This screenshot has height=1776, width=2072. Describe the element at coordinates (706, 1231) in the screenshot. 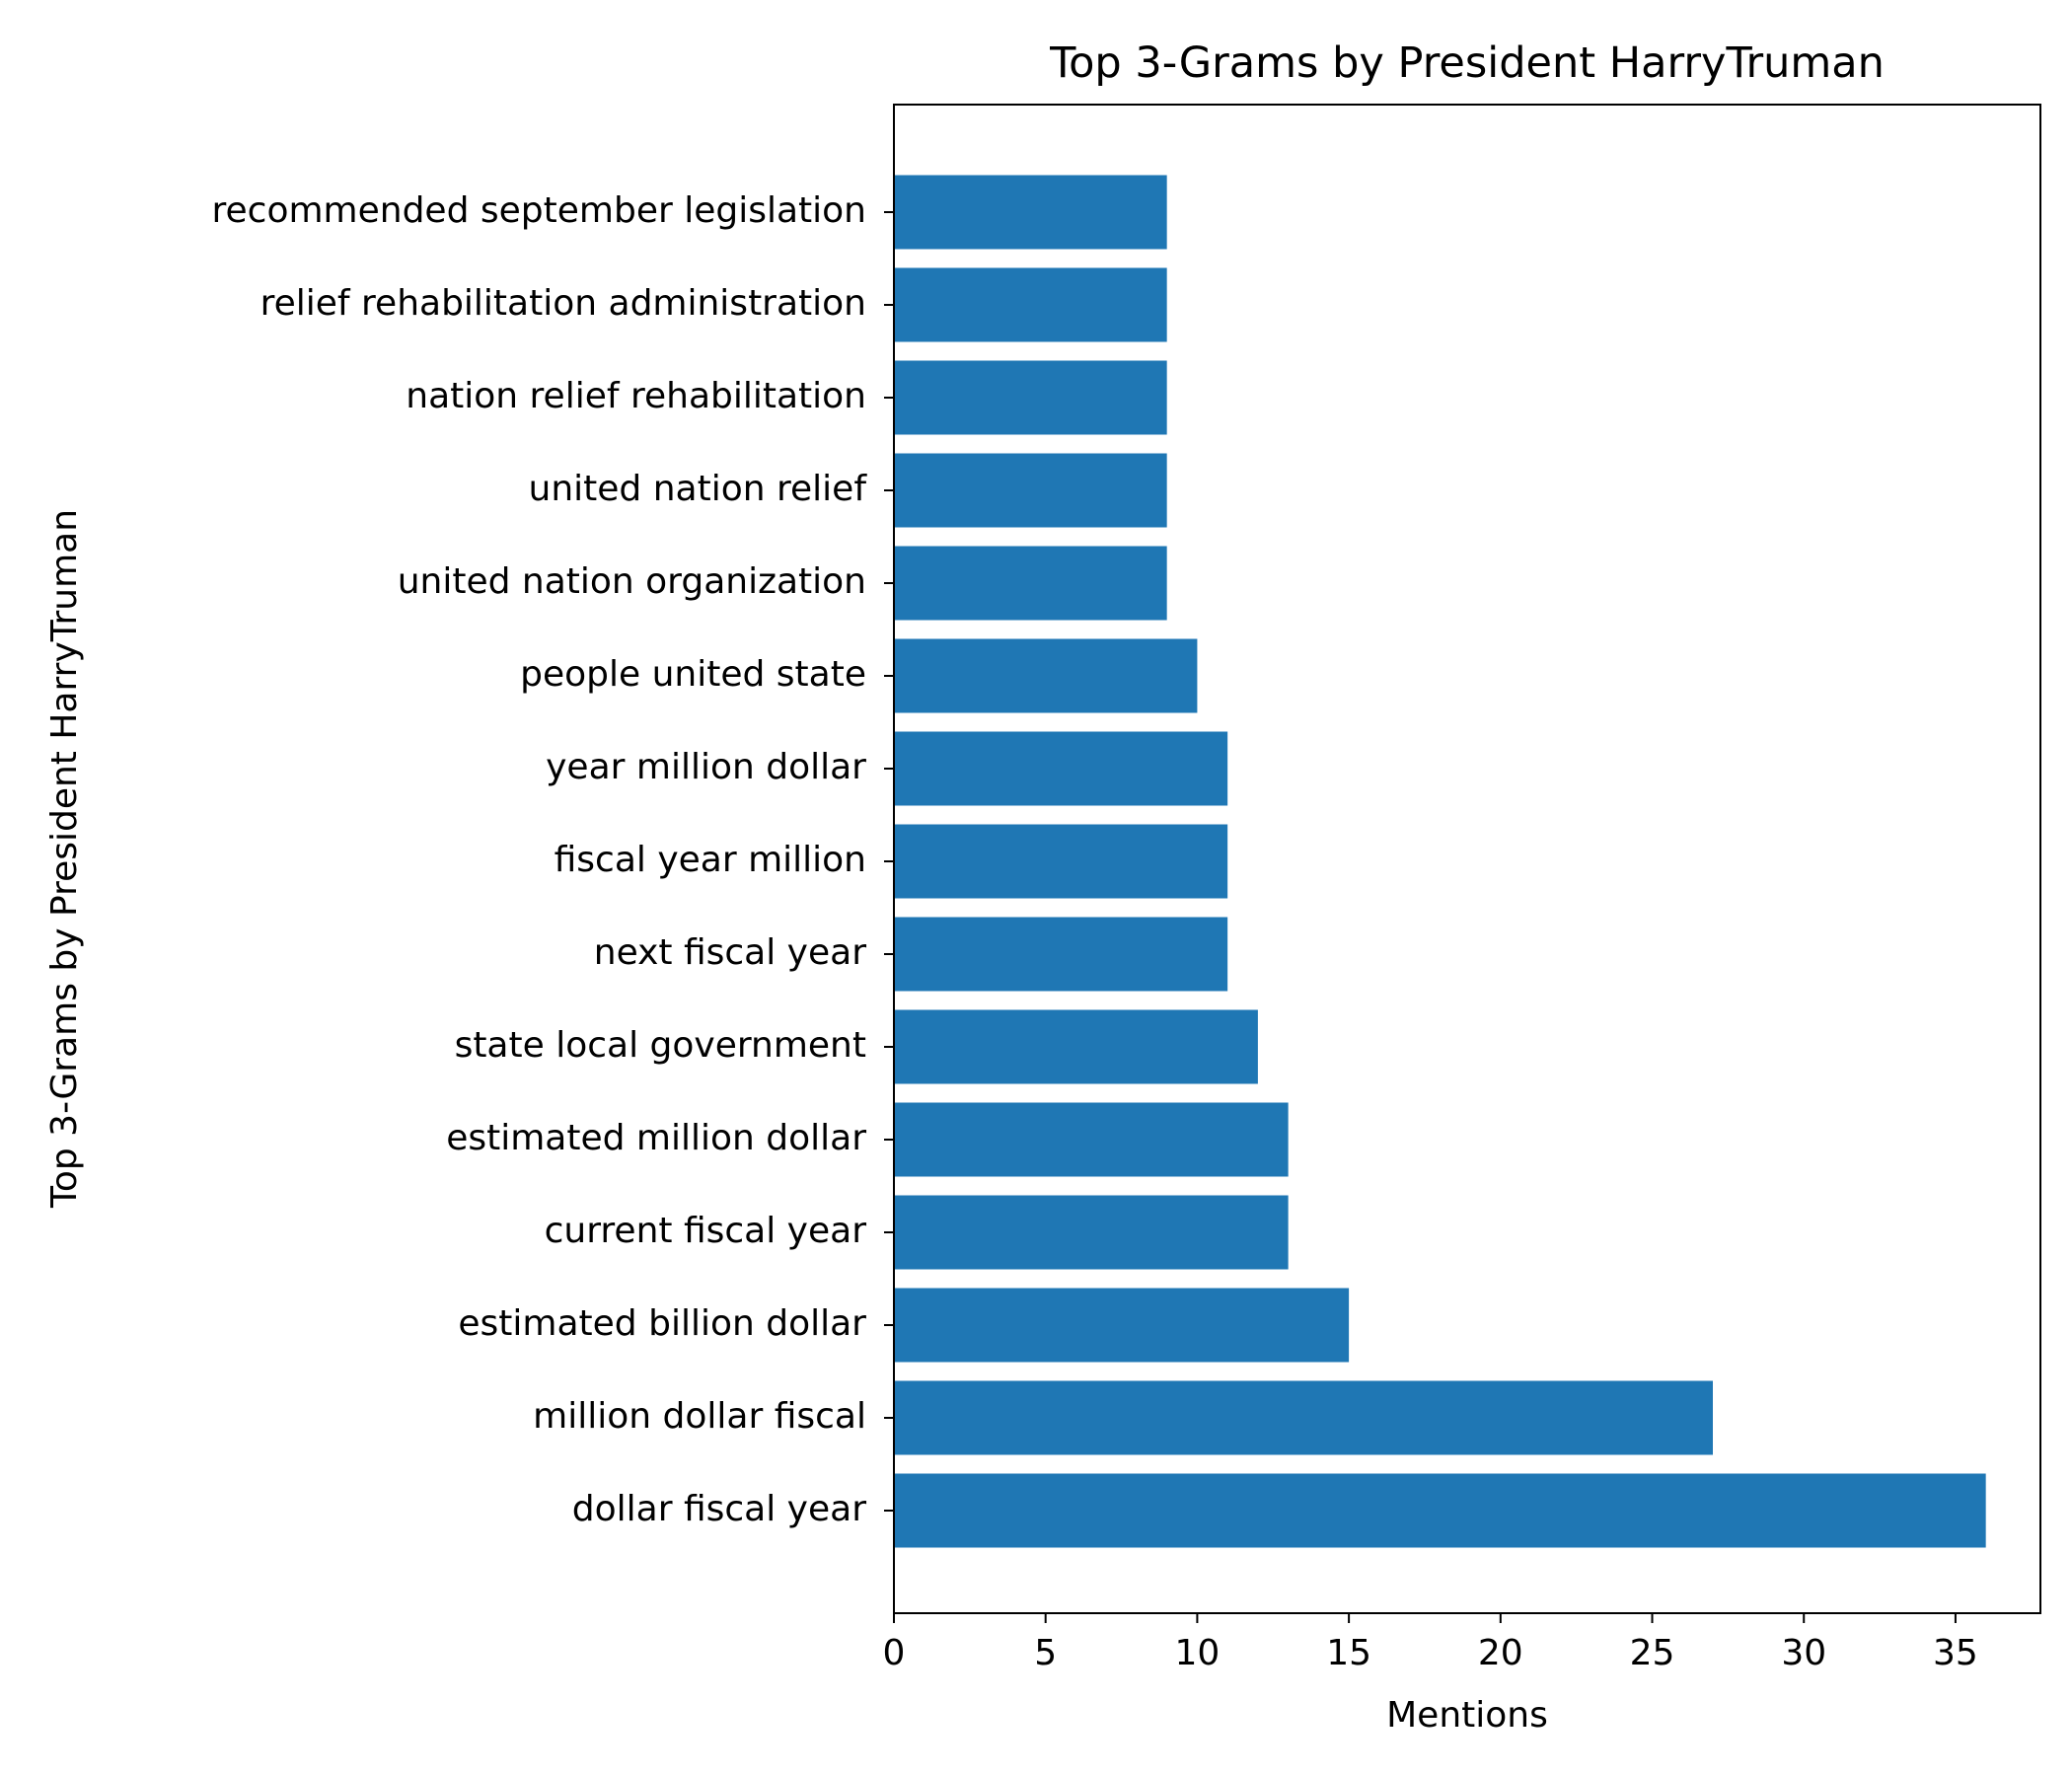

I see `y-tick-label: current fiscal year` at that location.